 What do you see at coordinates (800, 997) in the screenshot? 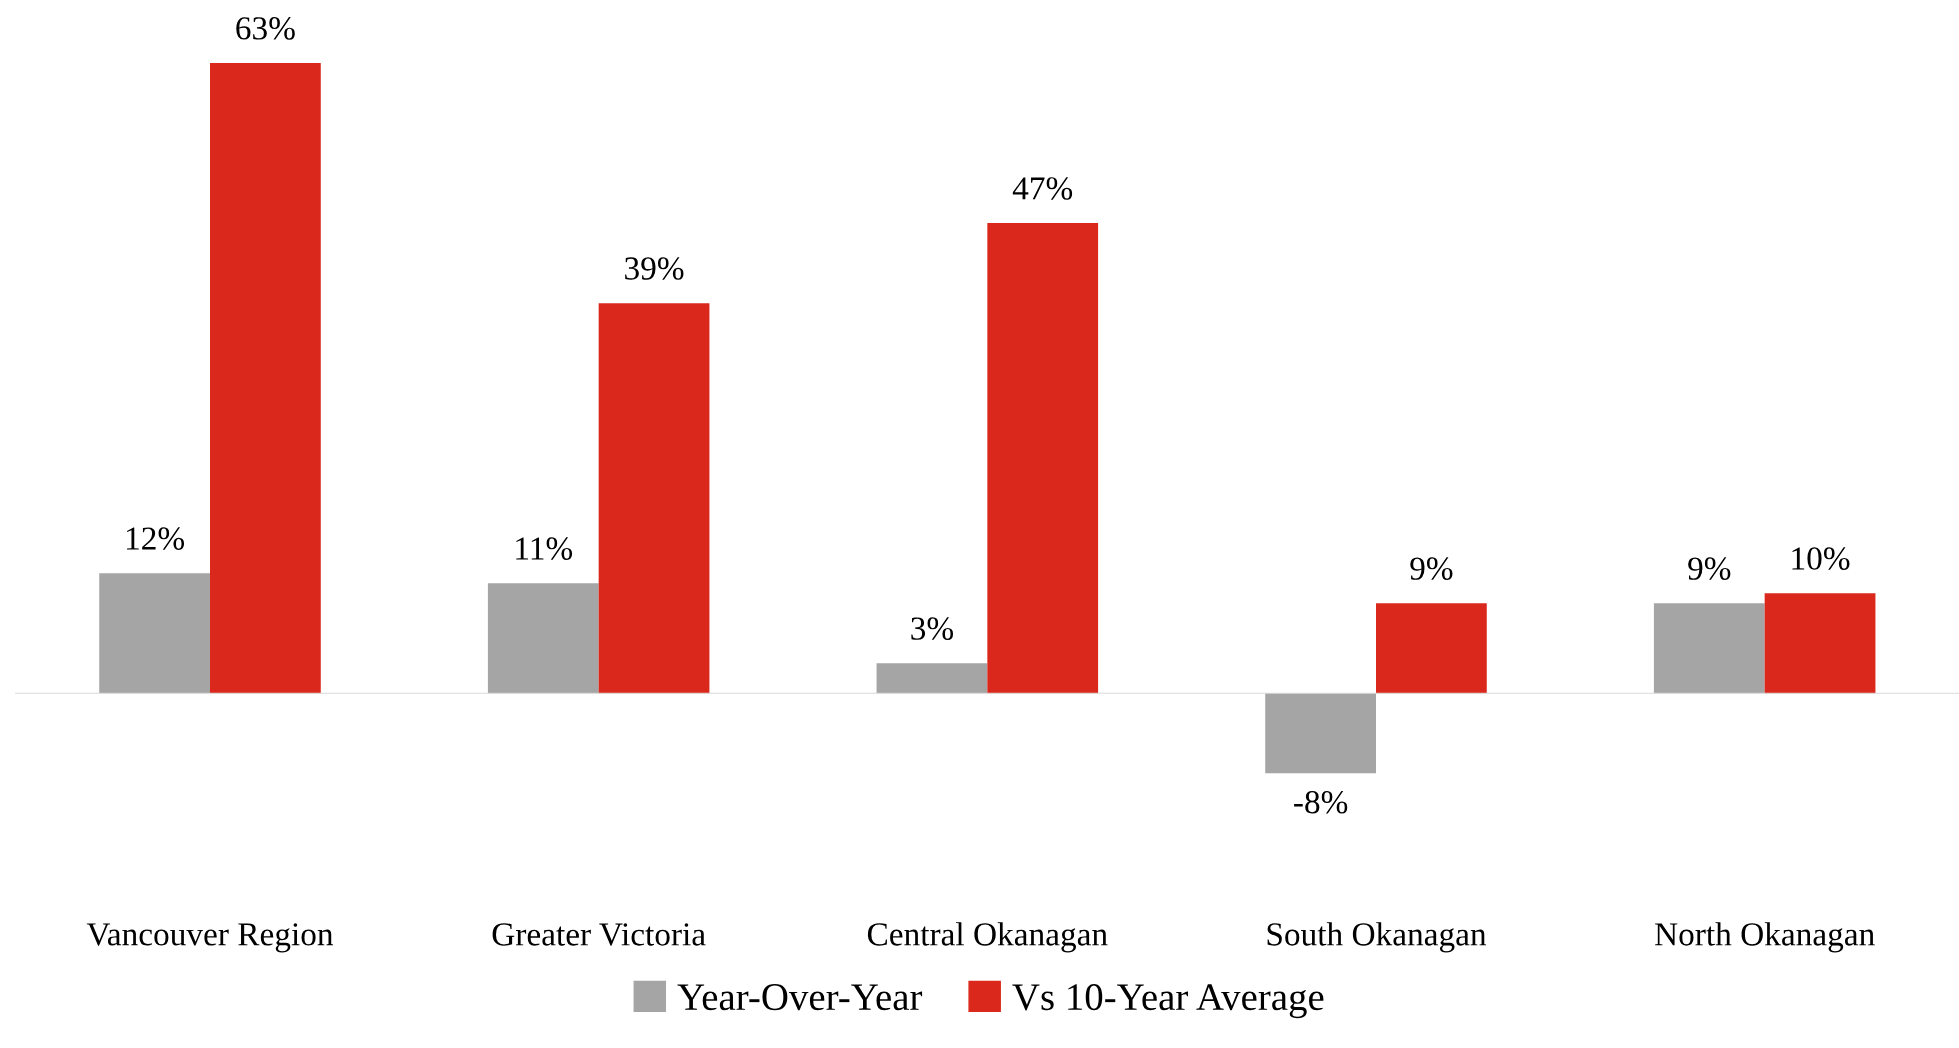
I see `legend-label: Year-Over-Year` at bounding box center [800, 997].